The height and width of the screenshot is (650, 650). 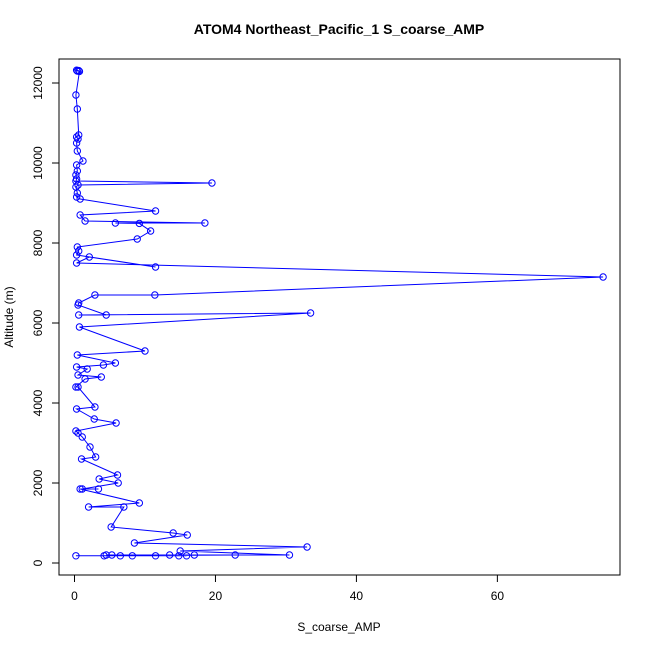 I want to click on x-tick-label: 0, so click(x=74, y=596).